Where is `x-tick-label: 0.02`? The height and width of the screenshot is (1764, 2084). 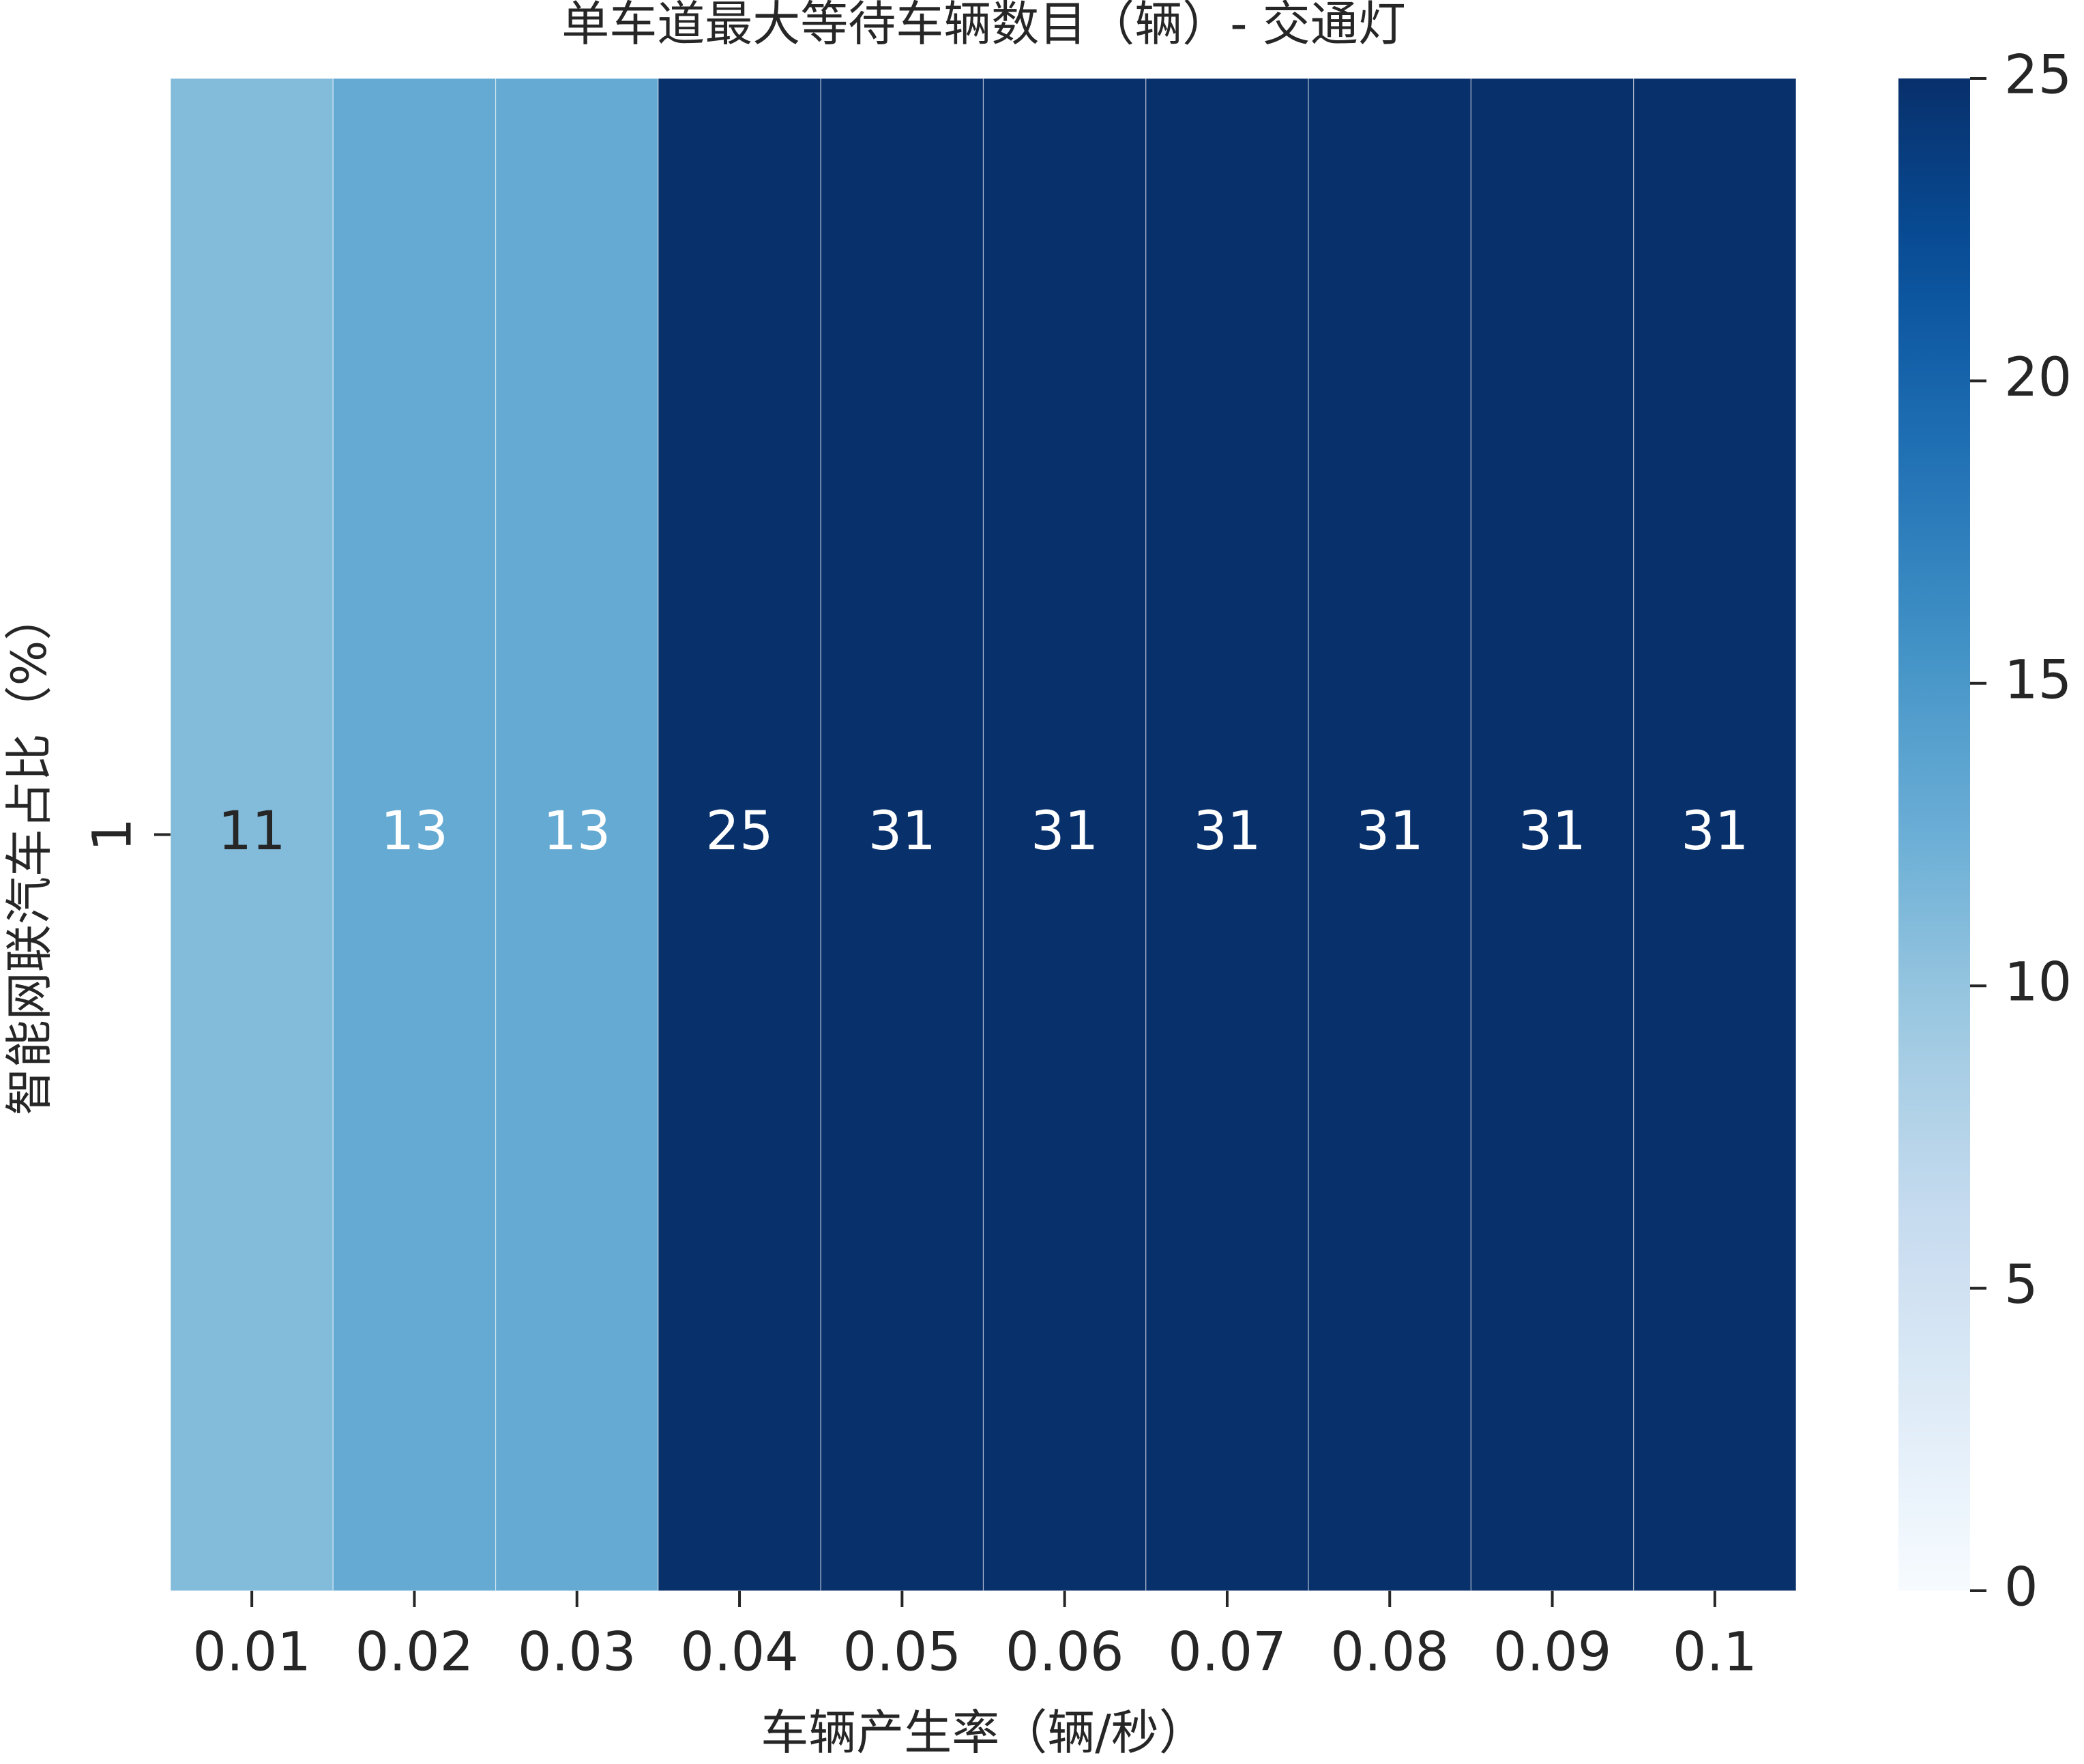 x-tick-label: 0.02 is located at coordinates (414, 1652).